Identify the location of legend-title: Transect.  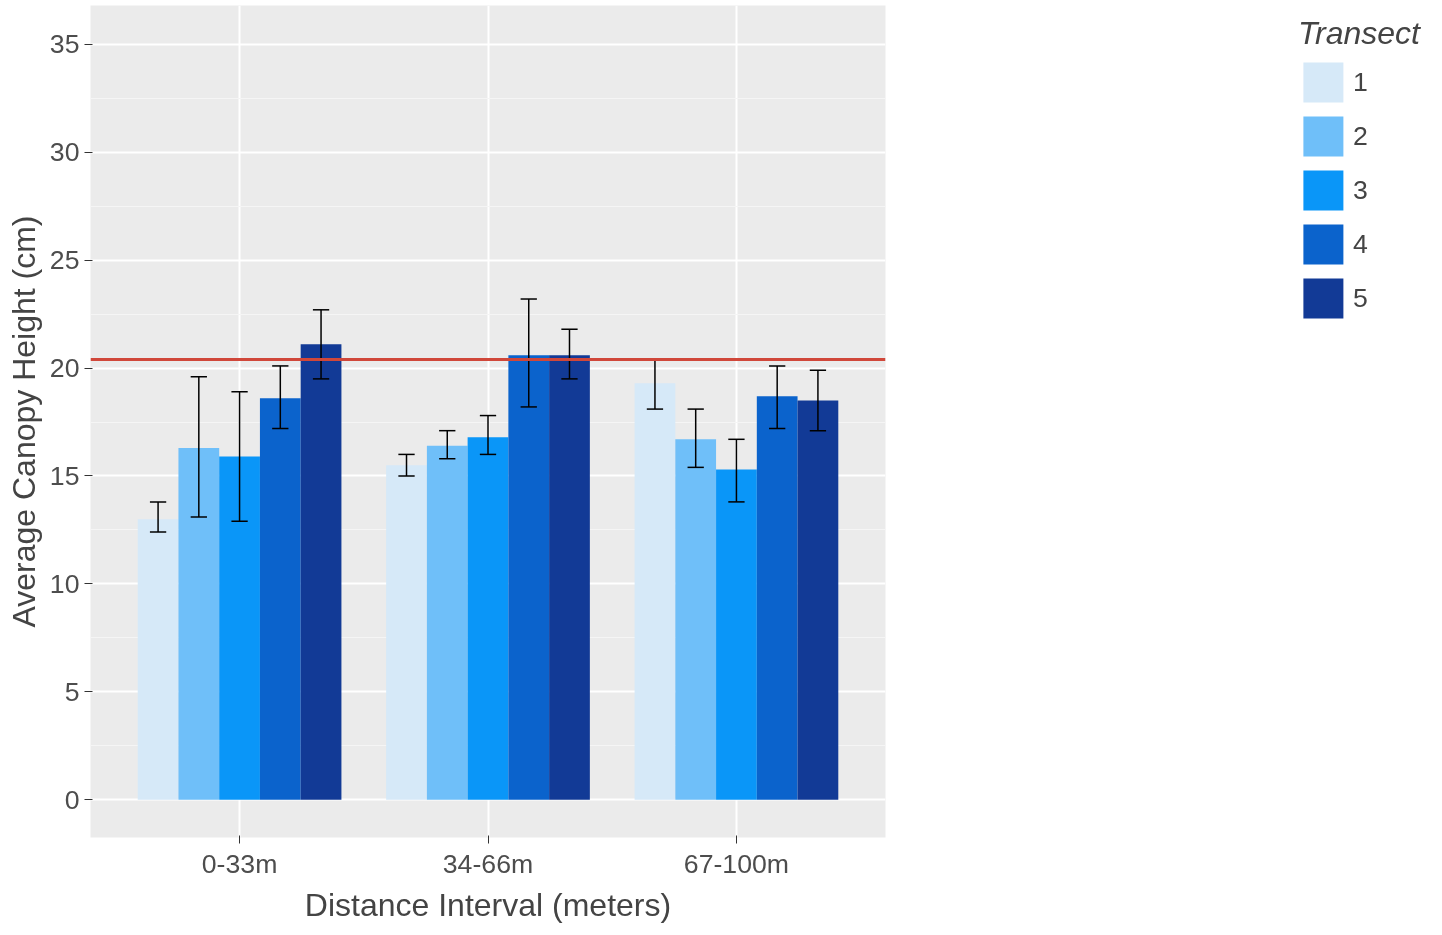
(1358, 33).